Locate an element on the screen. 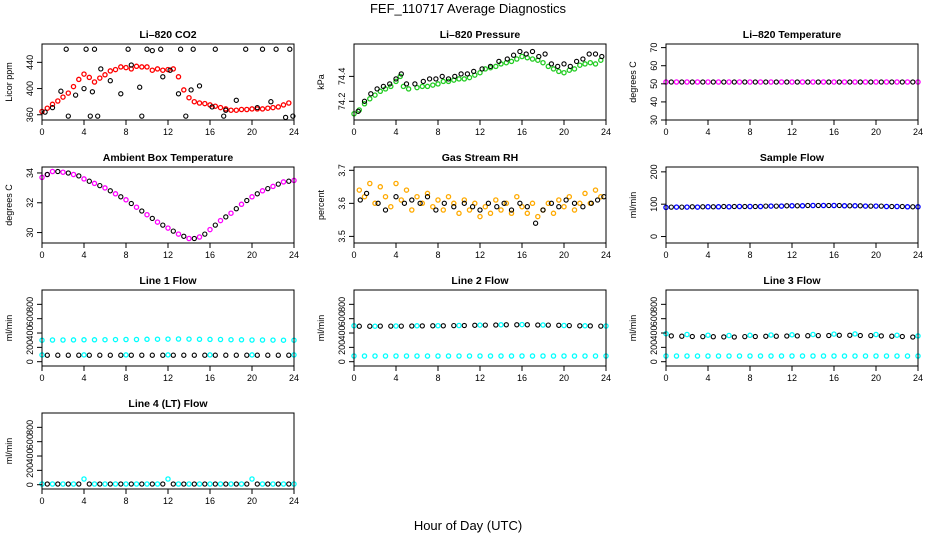 This screenshot has height=540, width=936. x-tick-label: 0 is located at coordinates (353, 255).